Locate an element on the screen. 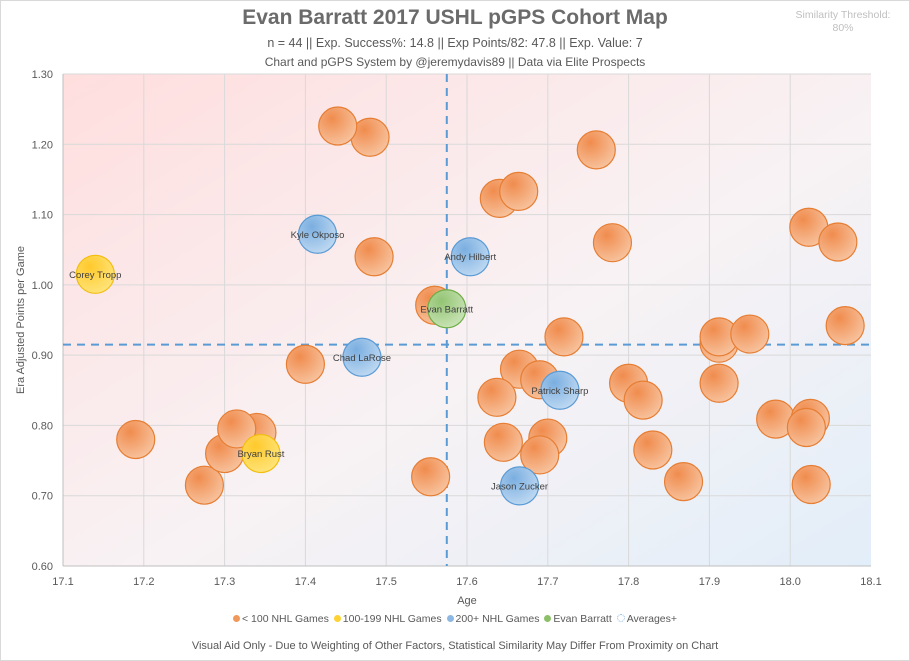  point-label: Chad LaRose is located at coordinates (362, 358).